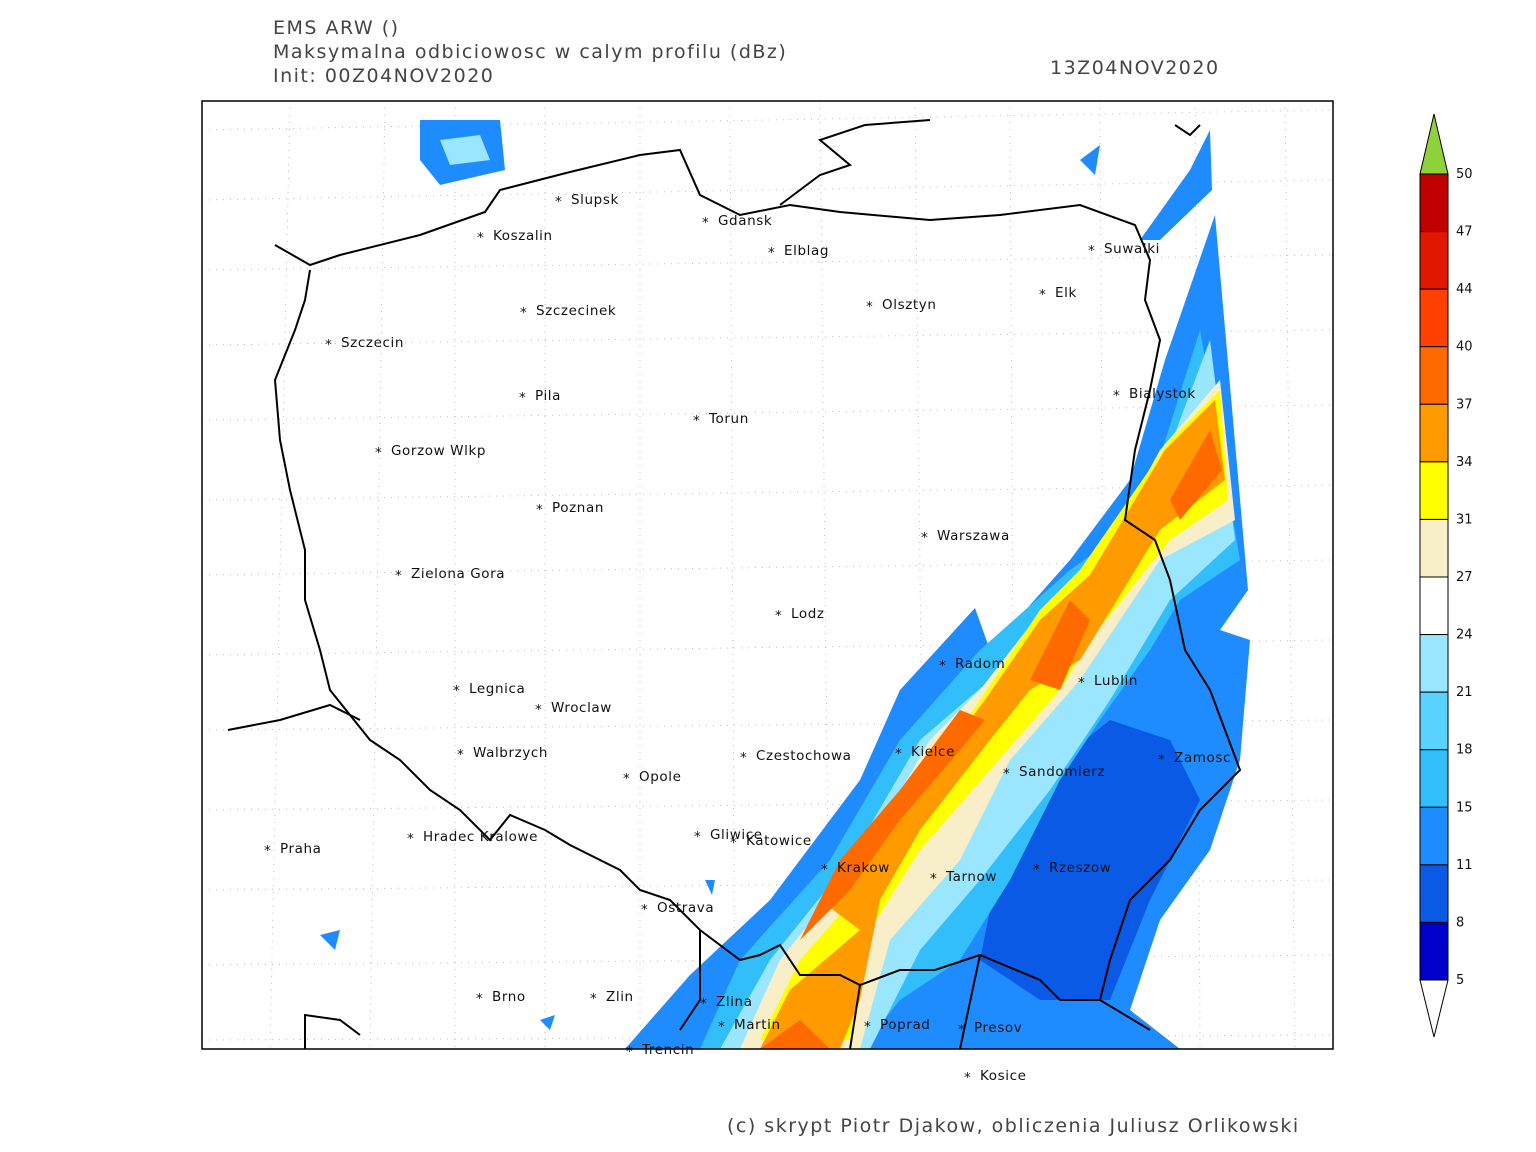  I want to click on city-name: Bialystok, so click(1162, 394).